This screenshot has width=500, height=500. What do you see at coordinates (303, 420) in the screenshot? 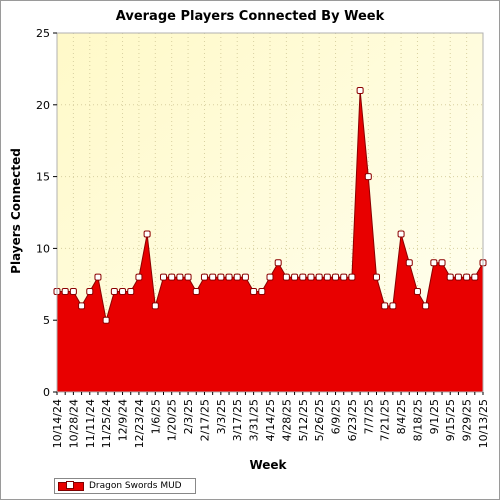
I see `x-tick-label: 5/12/25` at bounding box center [303, 420].